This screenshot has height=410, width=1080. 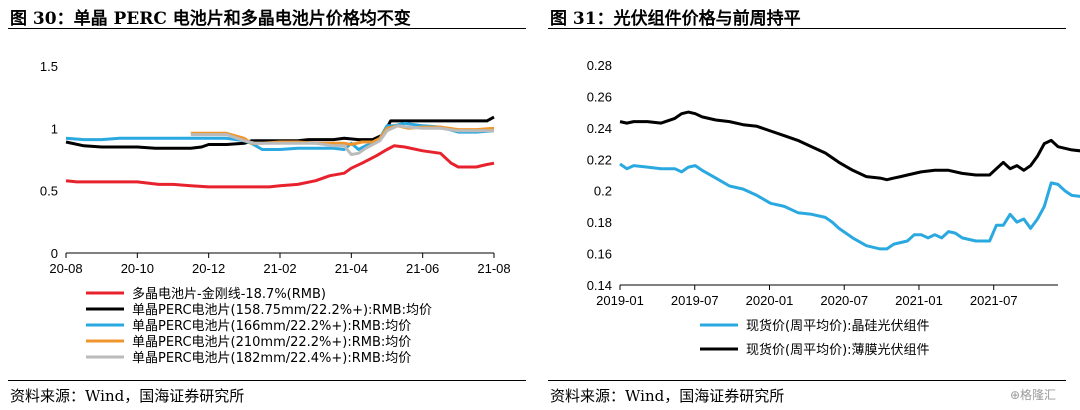 What do you see at coordinates (807, 28) in the screenshot?
I see `title-rule-right` at bounding box center [807, 28].